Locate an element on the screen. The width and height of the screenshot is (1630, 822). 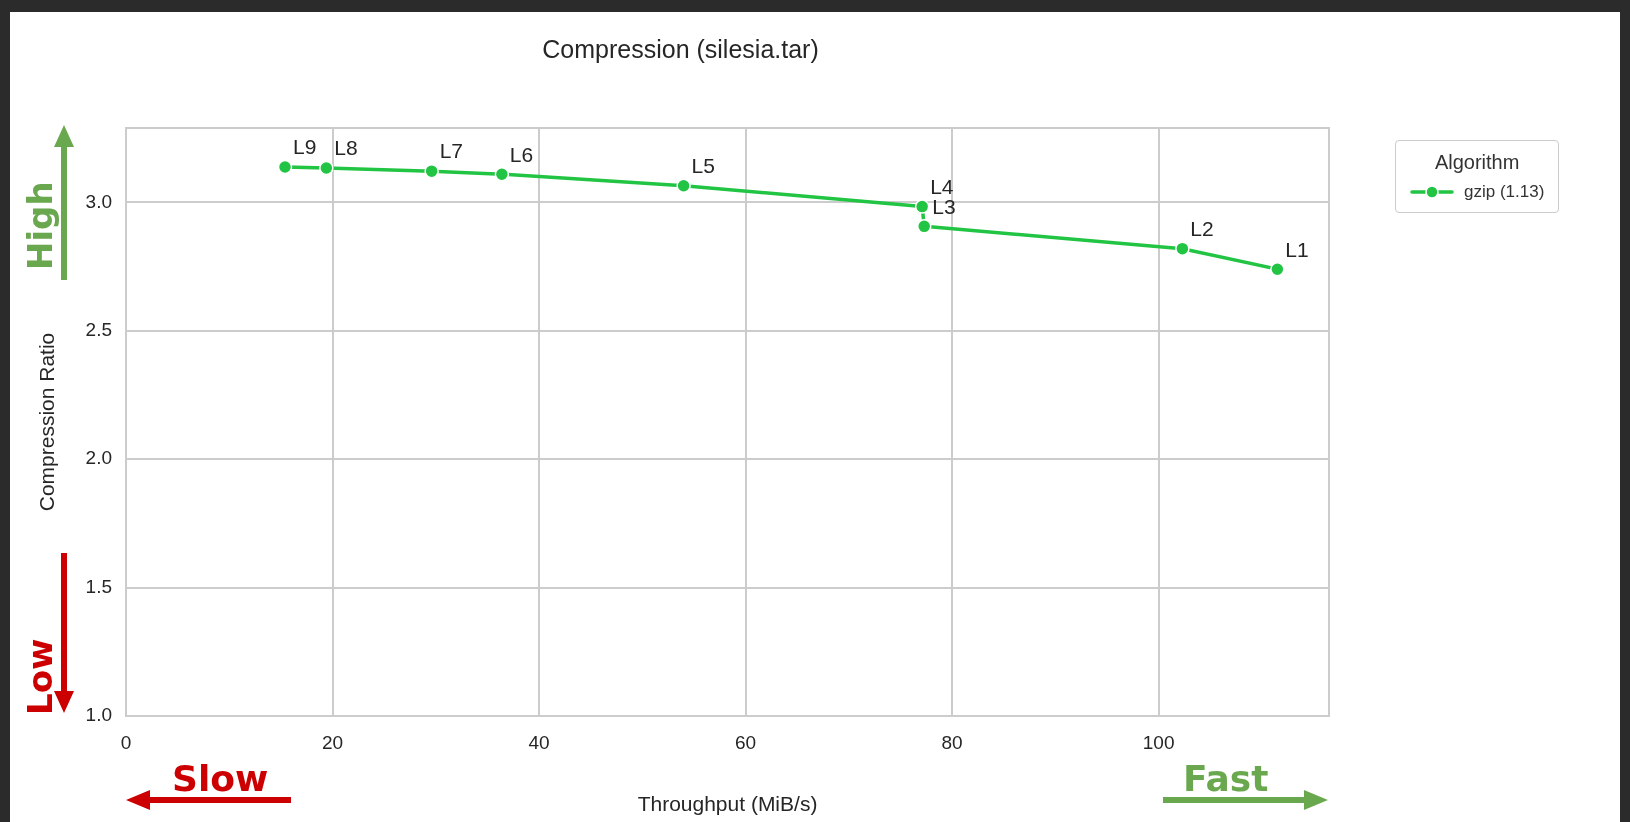
annotation: L9 is located at coordinates (305, 147).